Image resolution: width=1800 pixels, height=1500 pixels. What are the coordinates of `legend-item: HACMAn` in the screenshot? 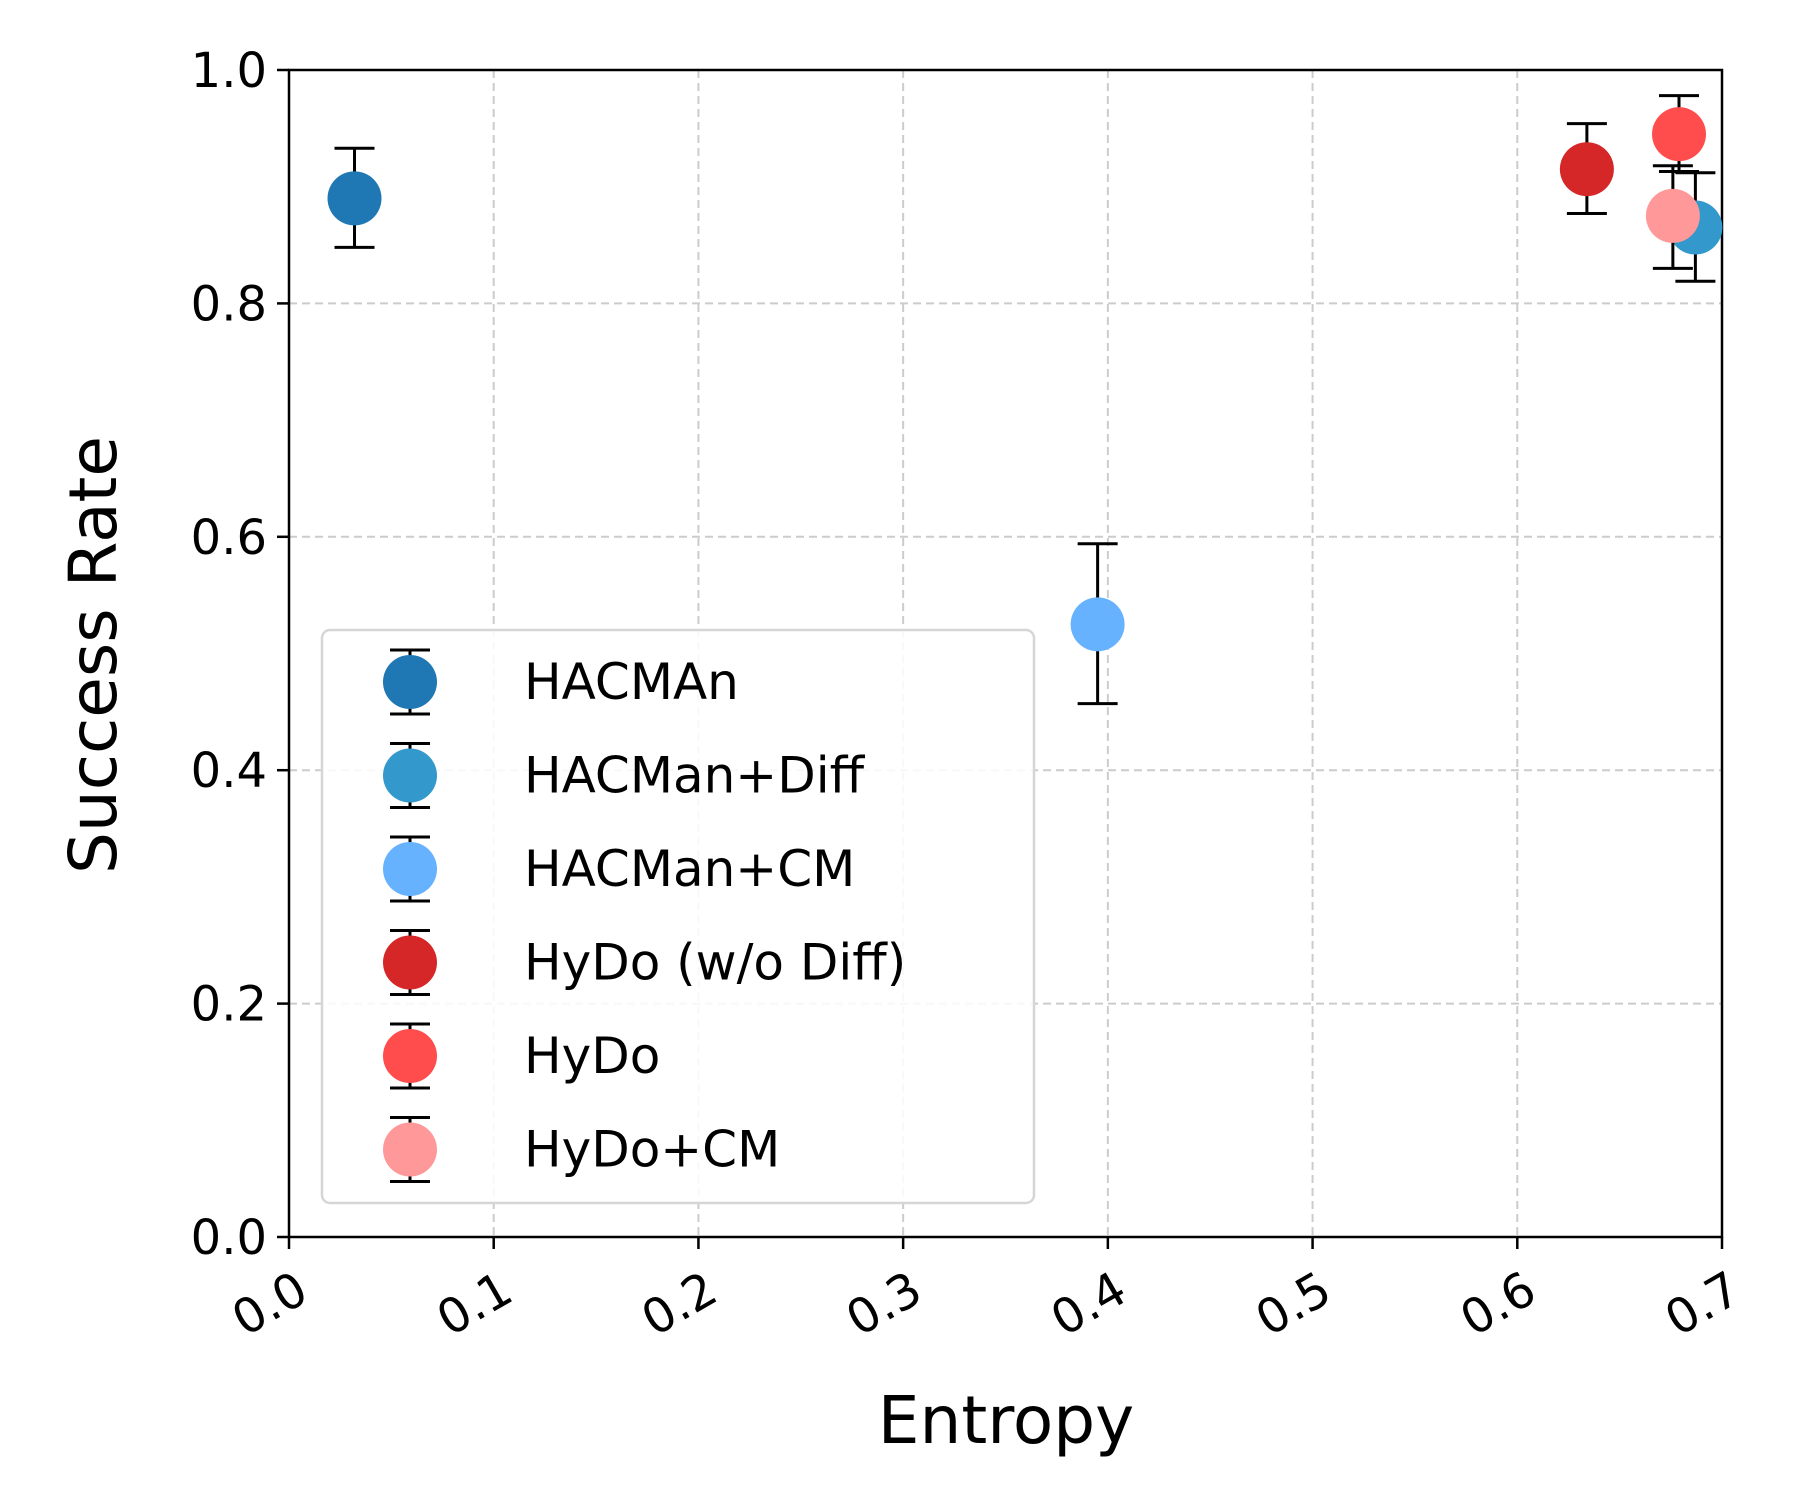 It's located at (561, 682).